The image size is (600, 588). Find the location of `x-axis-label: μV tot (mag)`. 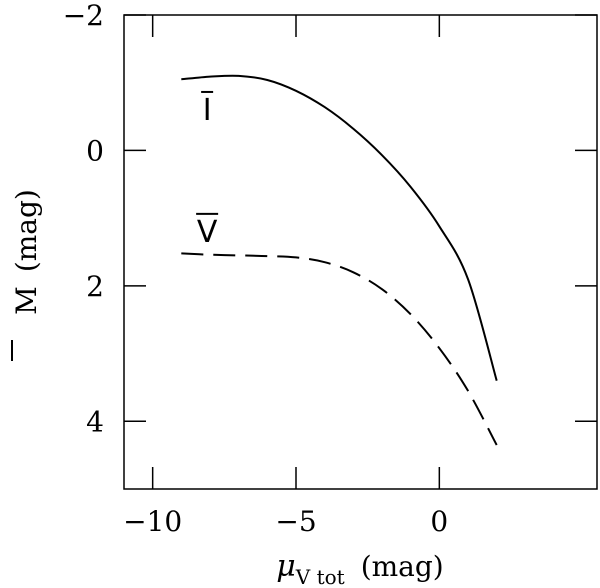

x-axis-label: μV tot (mag) is located at coordinates (359, 568).